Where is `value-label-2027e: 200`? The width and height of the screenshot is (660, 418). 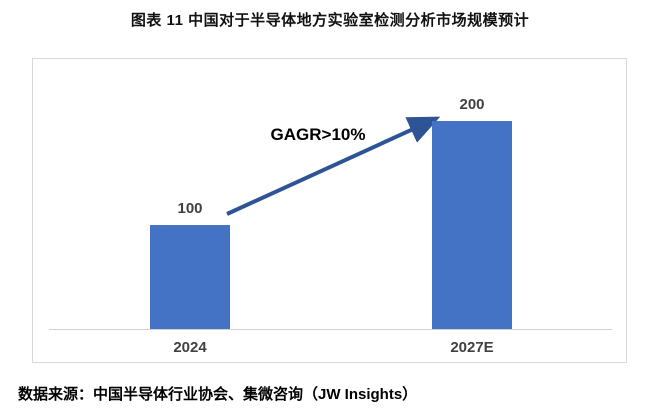
value-label-2027e: 200 is located at coordinates (472, 104).